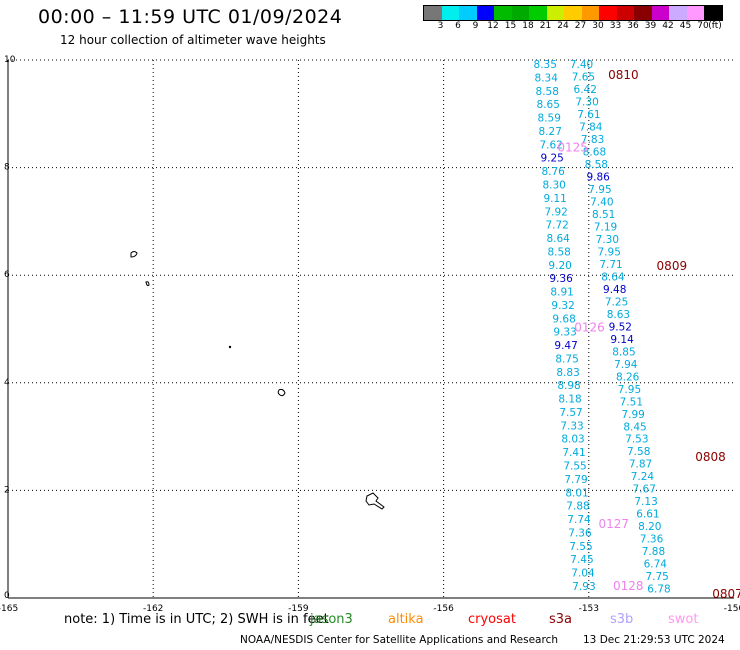 Image resolution: width=740 pixels, height=650 pixels. Describe the element at coordinates (683, 619) in the screenshot. I see `legend-item-swot: swot` at that location.